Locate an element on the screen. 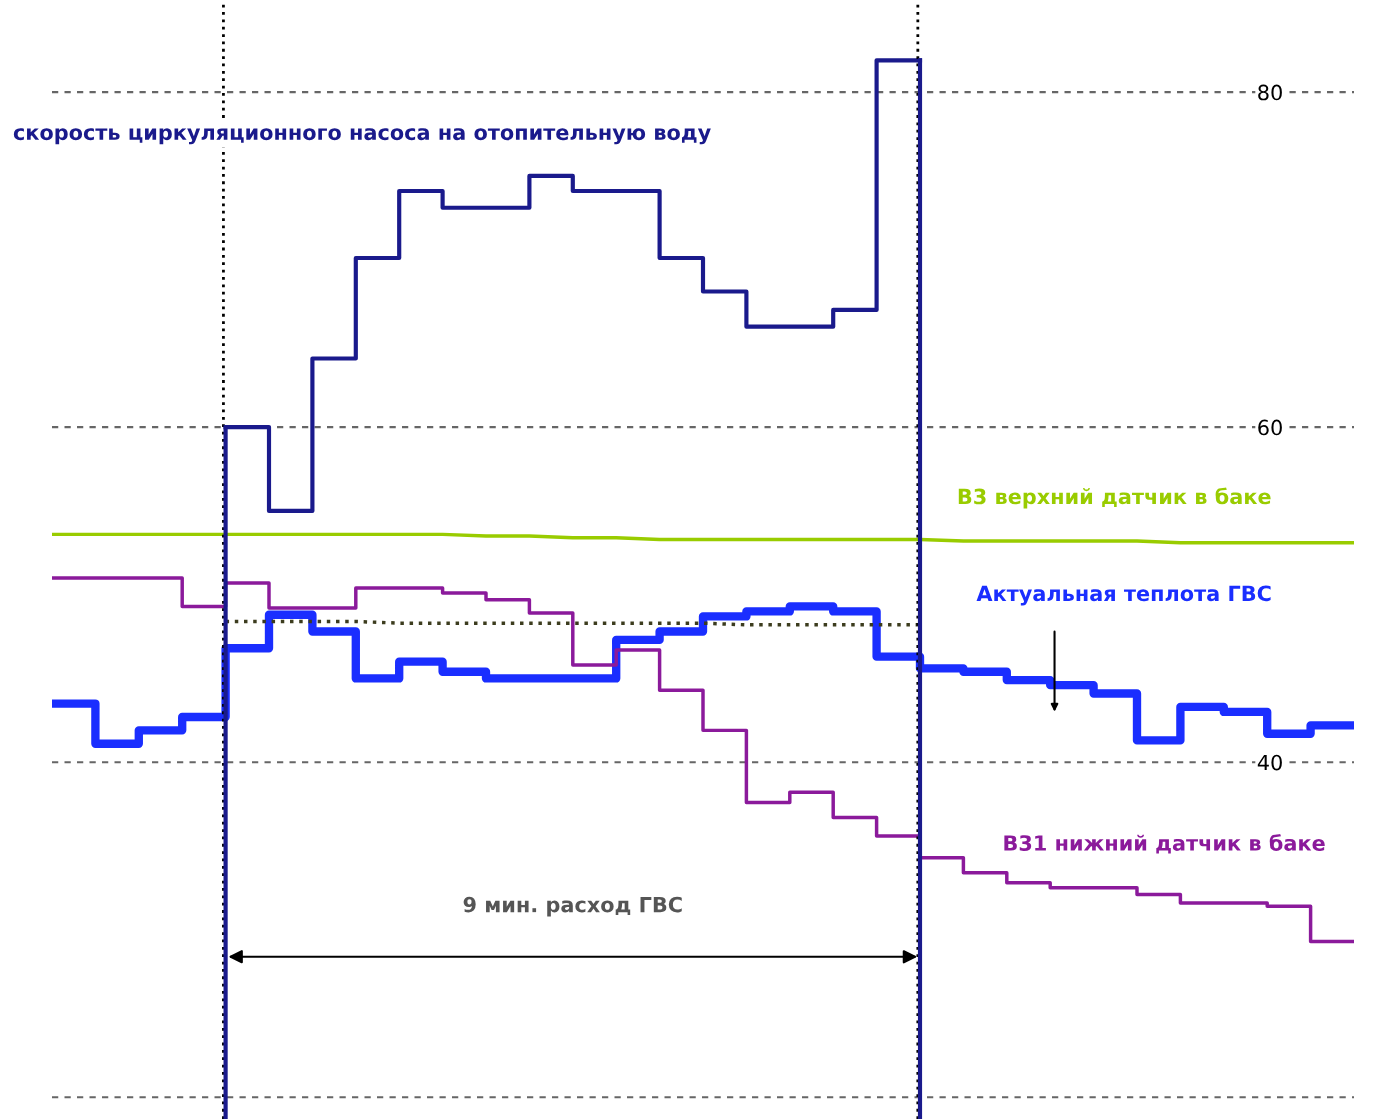  series-label: B31 нижний датчик в баке is located at coordinates (1164, 844).